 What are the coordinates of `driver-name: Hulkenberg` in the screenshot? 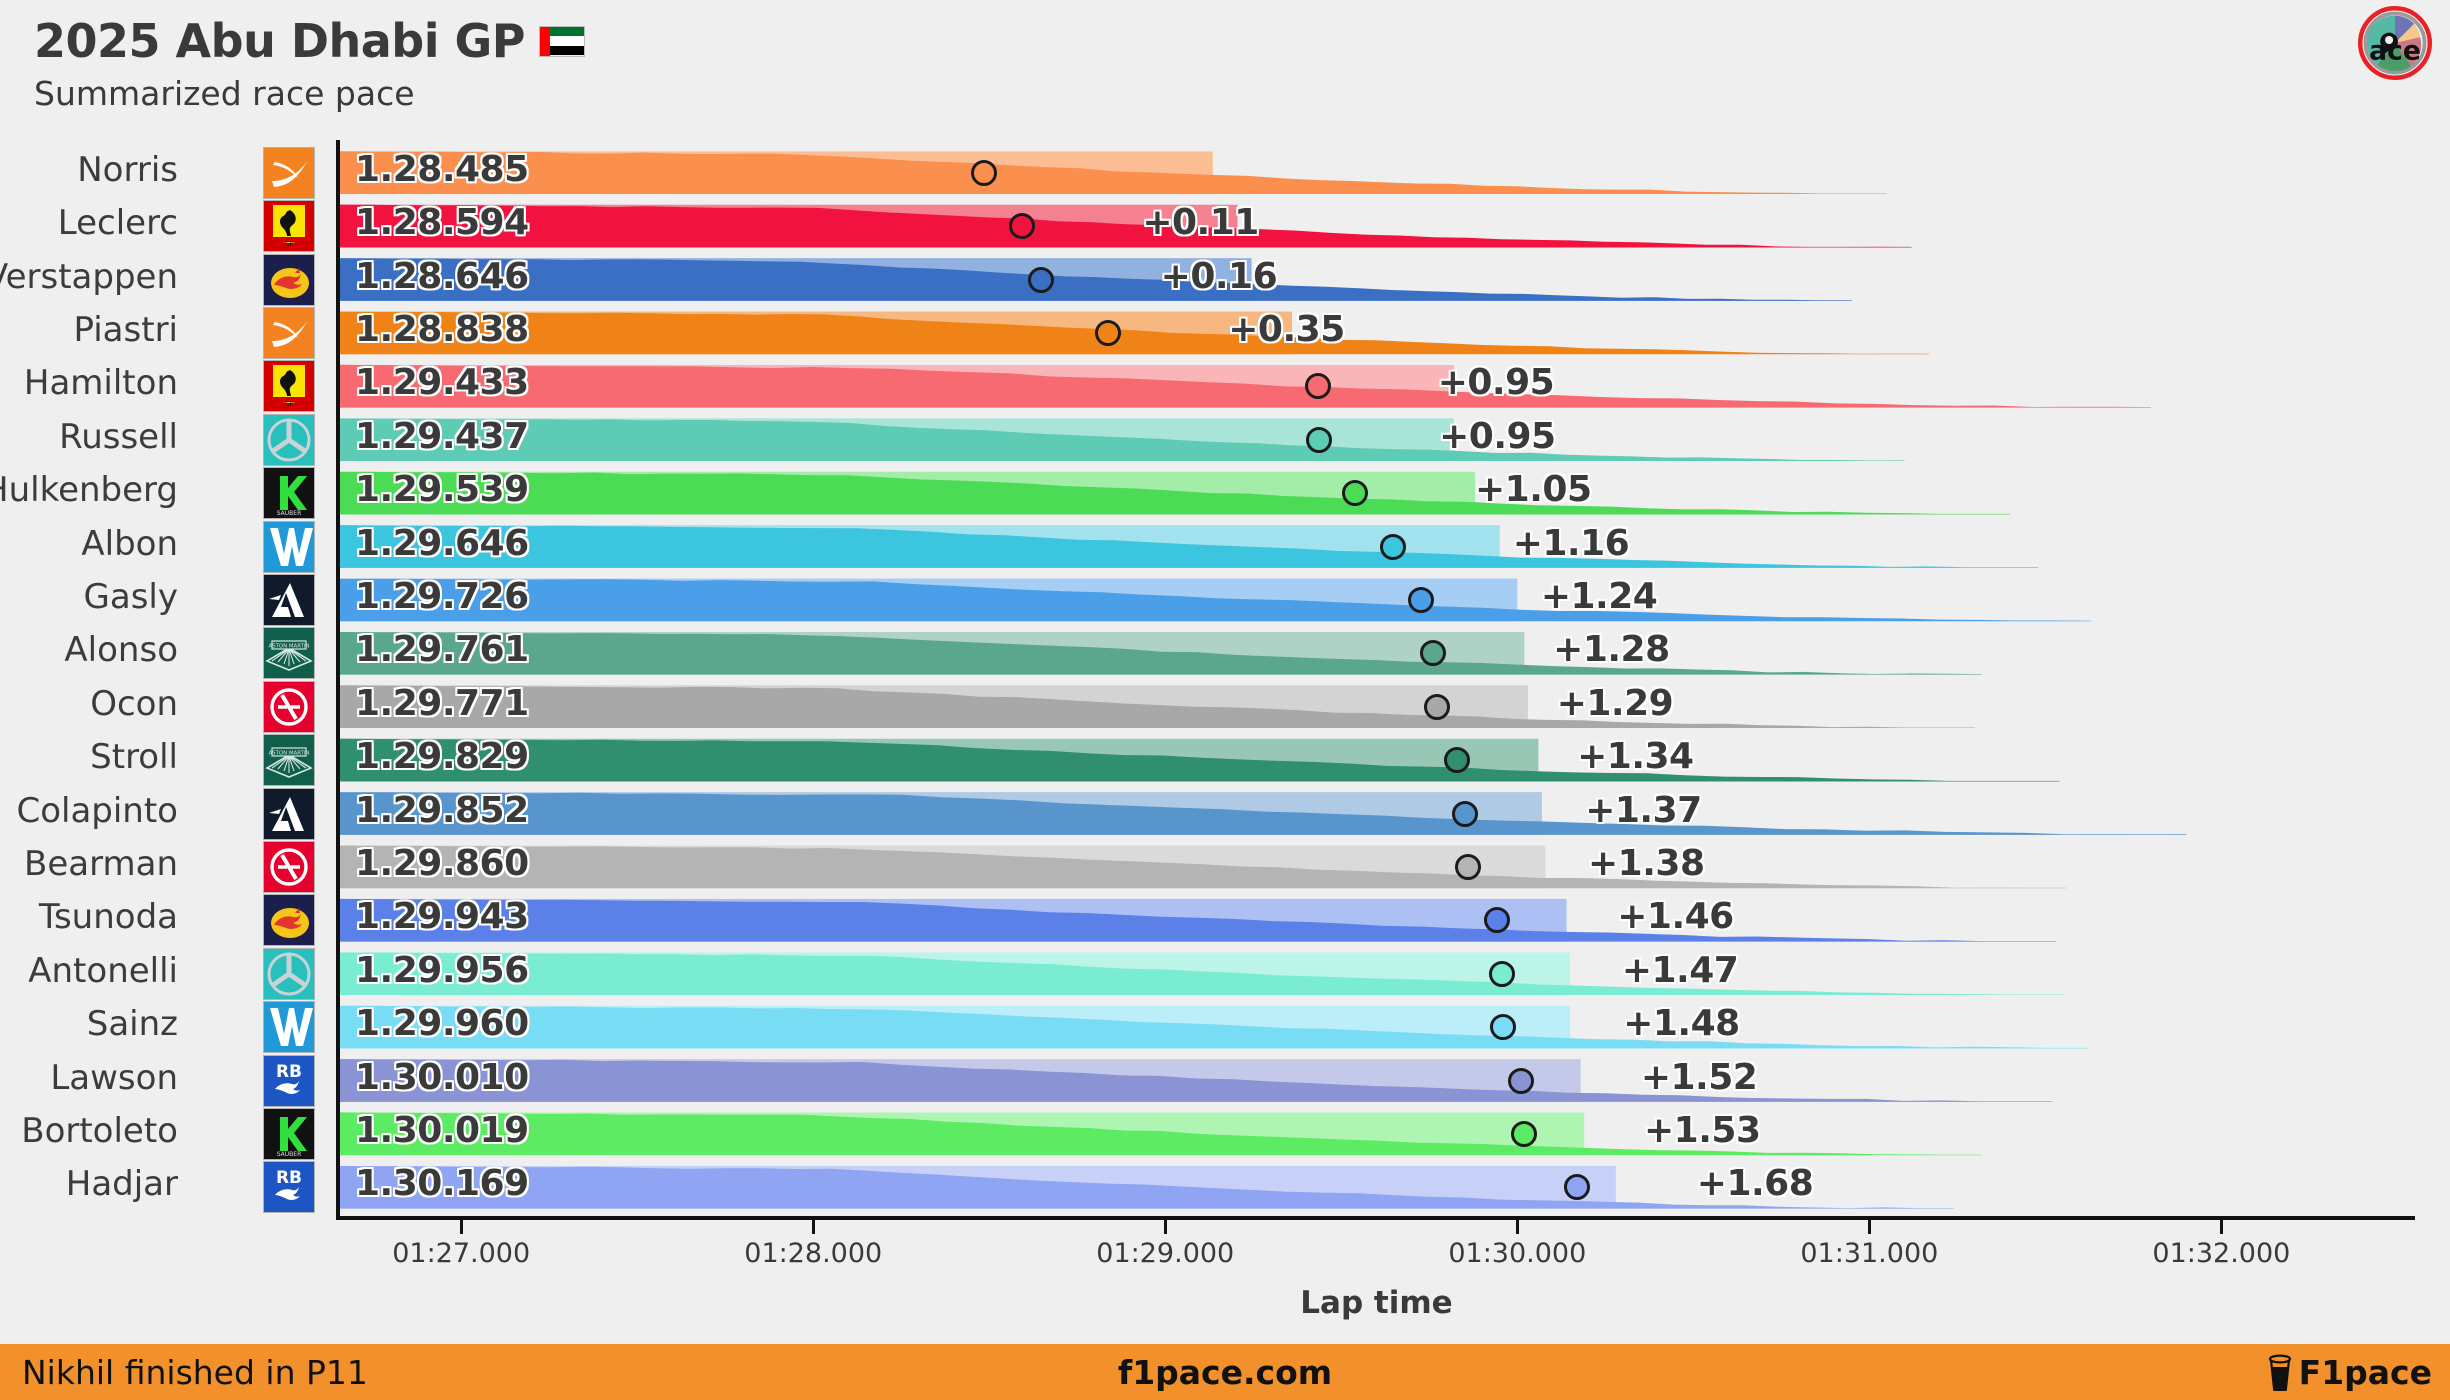 It's located at (89, 490).